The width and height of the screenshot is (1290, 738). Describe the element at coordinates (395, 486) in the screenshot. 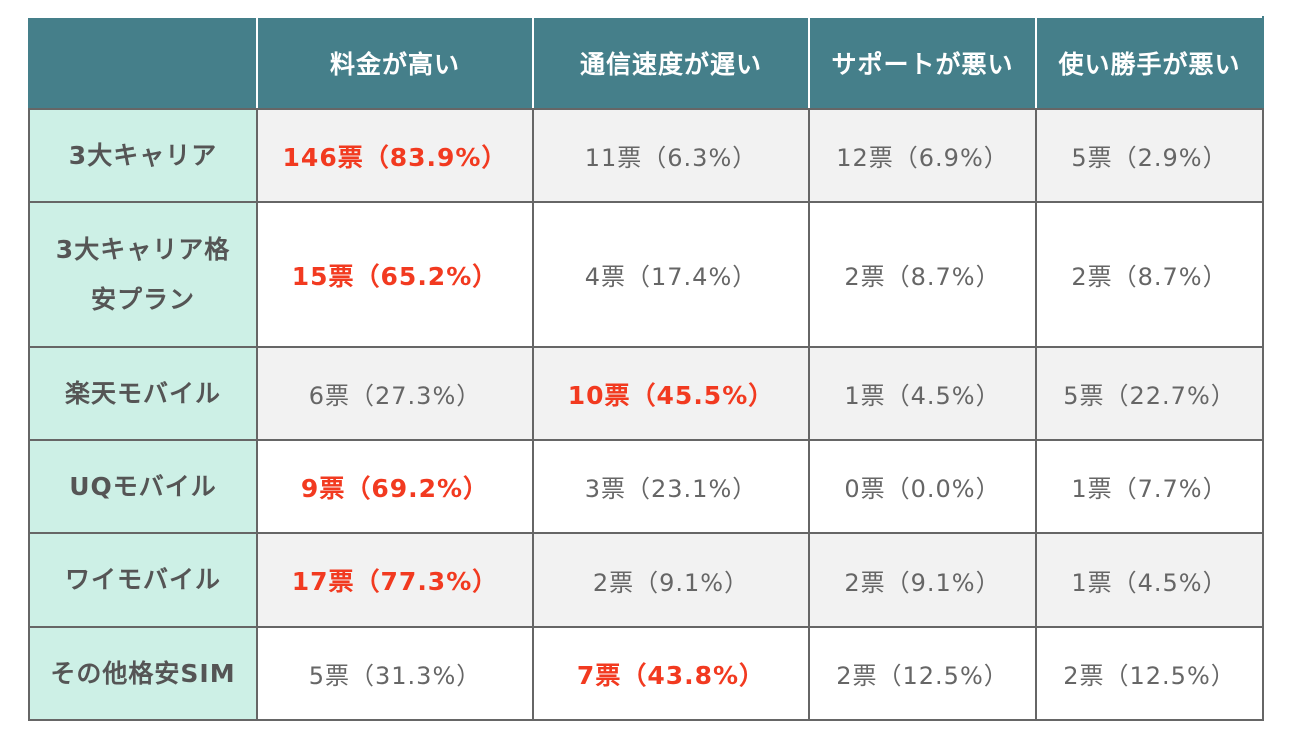

I see `table-cell: 9票（69.2%）` at that location.